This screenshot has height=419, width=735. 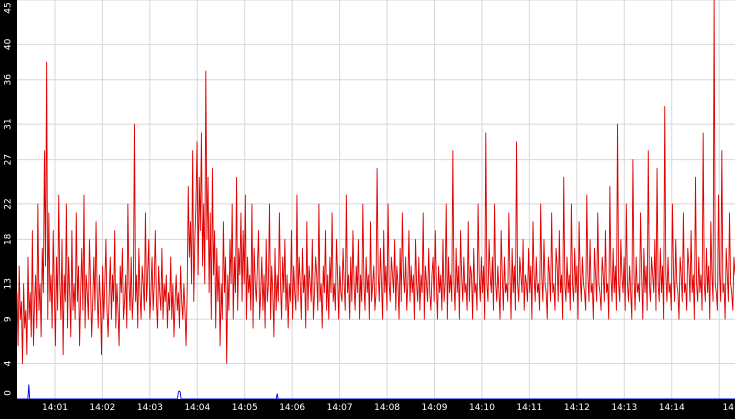 I want to click on y-tick-label: 4, so click(x=9, y=363).